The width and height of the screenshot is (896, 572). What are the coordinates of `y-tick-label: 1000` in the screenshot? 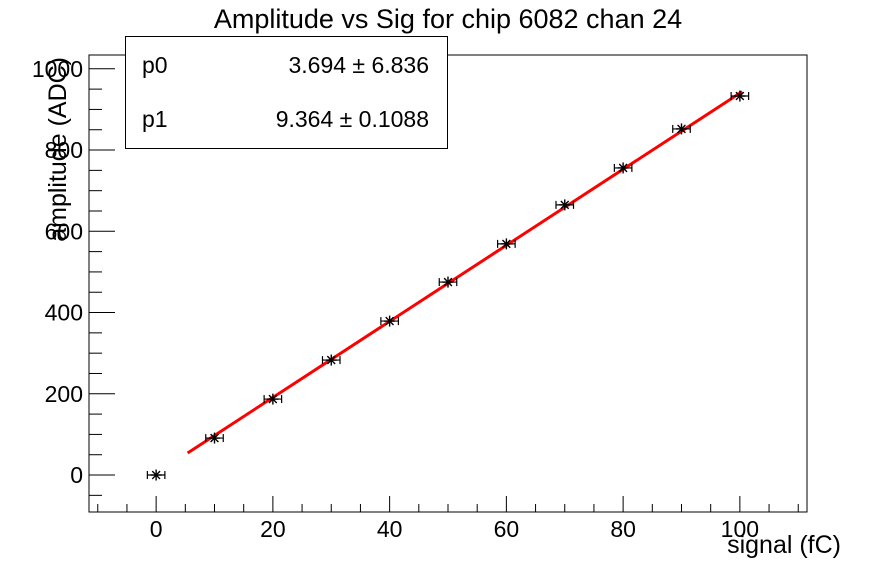 It's located at (57, 69).